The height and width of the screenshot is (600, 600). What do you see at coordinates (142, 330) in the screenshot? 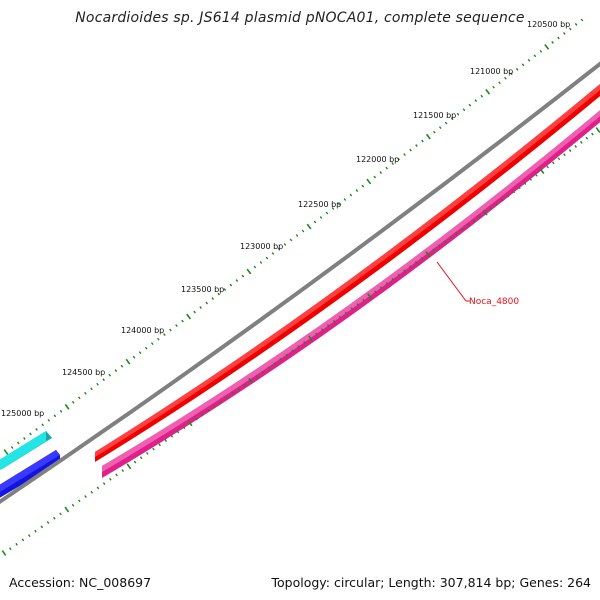
I see `tick-label: 124000 bp` at bounding box center [142, 330].